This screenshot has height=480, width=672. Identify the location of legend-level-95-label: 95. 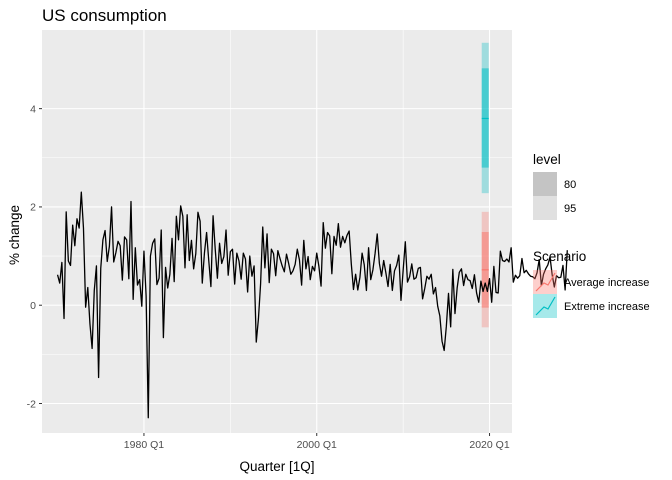
(570, 209).